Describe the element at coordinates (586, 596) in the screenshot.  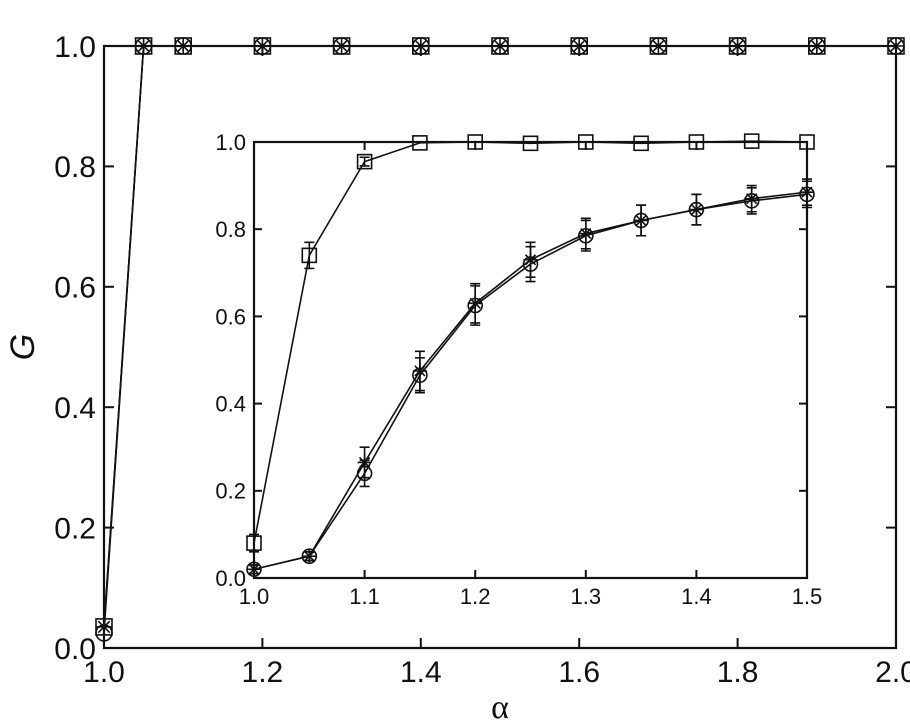
I see `inset-xtick-label: 1.3` at that location.